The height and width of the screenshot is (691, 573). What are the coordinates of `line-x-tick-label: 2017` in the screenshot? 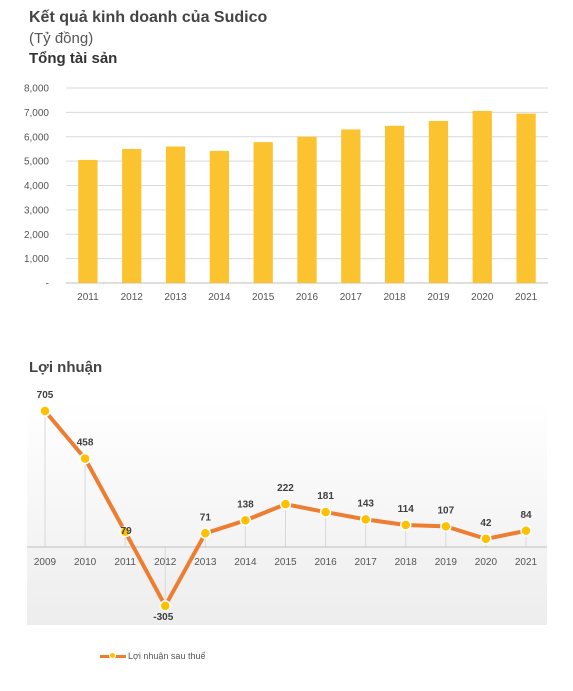 It's located at (366, 562).